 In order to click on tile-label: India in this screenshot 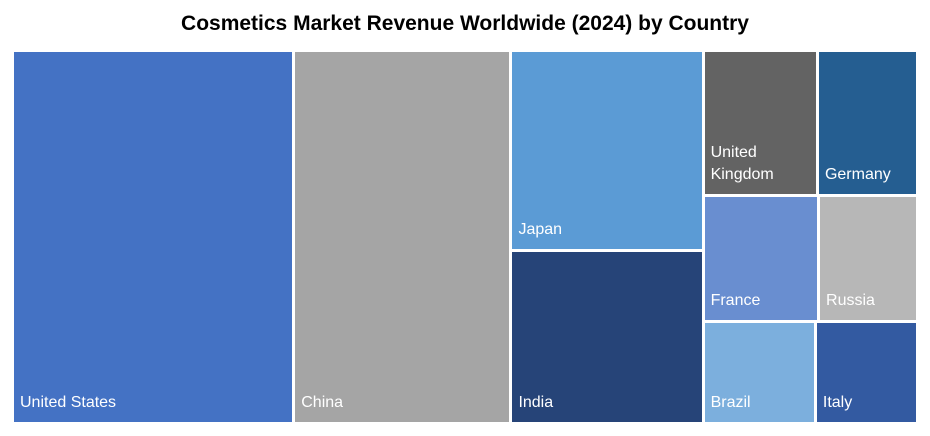, I will do `click(536, 402)`.